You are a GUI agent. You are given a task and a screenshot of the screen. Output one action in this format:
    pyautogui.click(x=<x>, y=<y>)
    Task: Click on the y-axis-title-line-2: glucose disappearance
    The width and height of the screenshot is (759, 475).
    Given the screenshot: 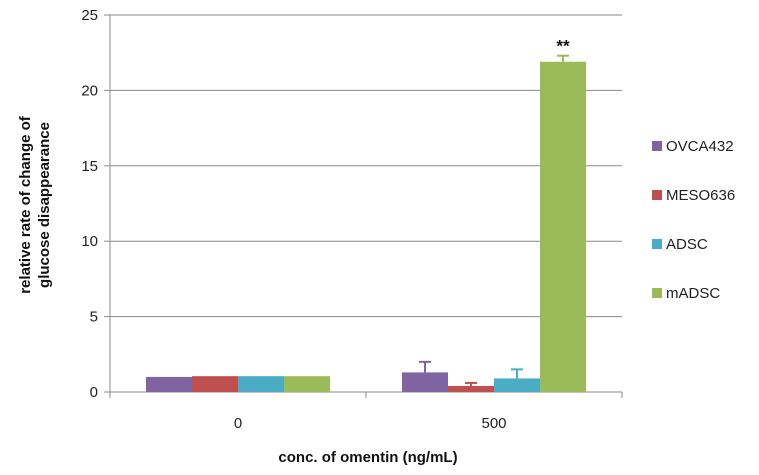 What is the action you would take?
    pyautogui.click(x=44, y=205)
    